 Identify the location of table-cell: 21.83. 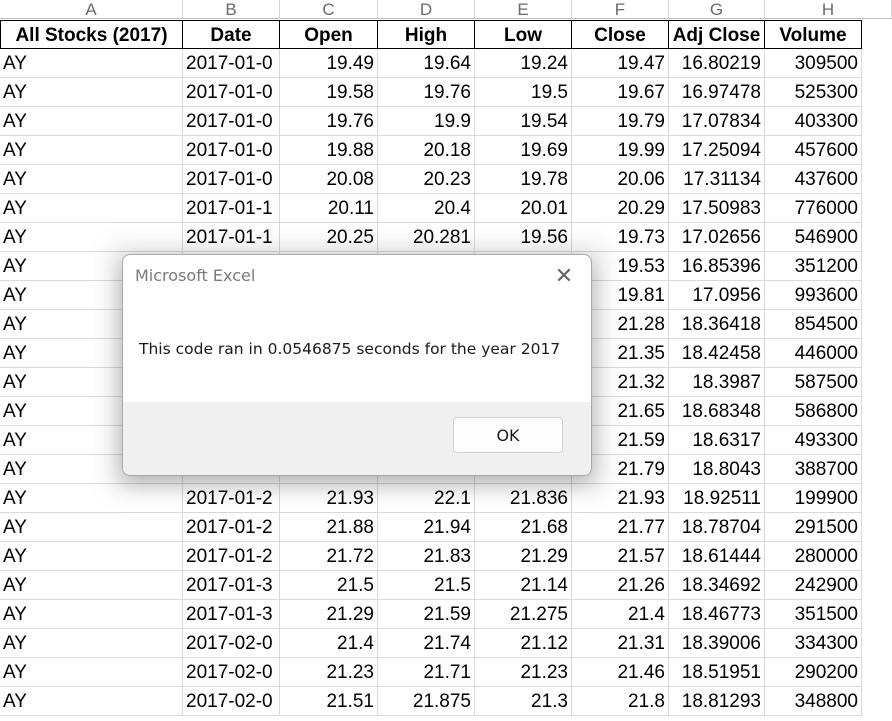
(426, 556).